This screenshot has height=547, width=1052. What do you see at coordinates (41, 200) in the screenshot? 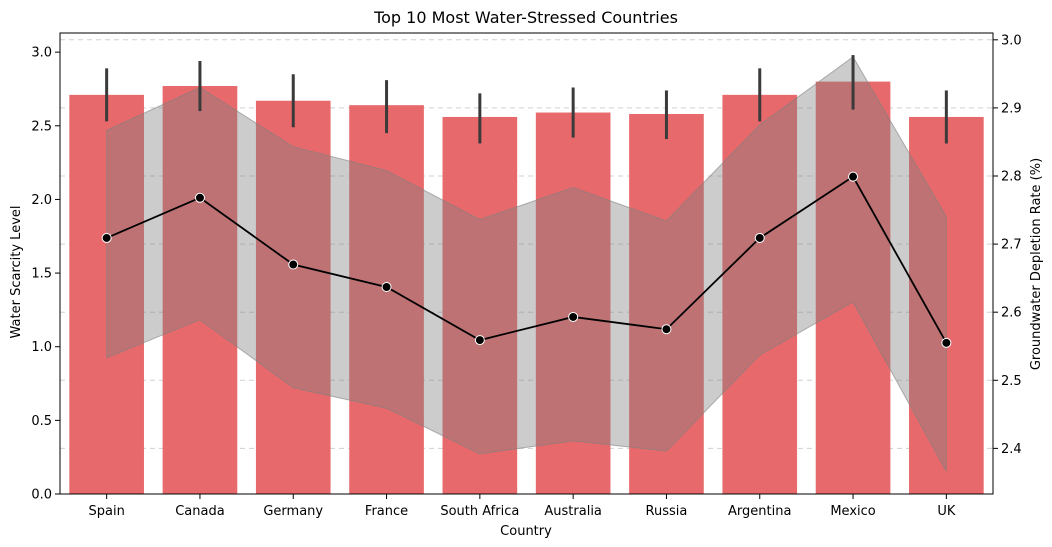
I see `y-tick-label: 2.0` at bounding box center [41, 200].